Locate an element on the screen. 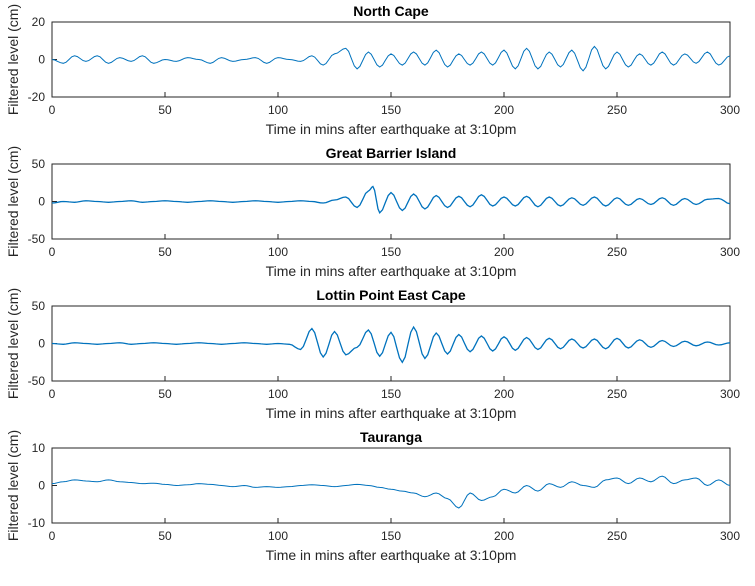 This screenshot has width=755, height=586. y-tick-label: -20 is located at coordinates (37, 97).